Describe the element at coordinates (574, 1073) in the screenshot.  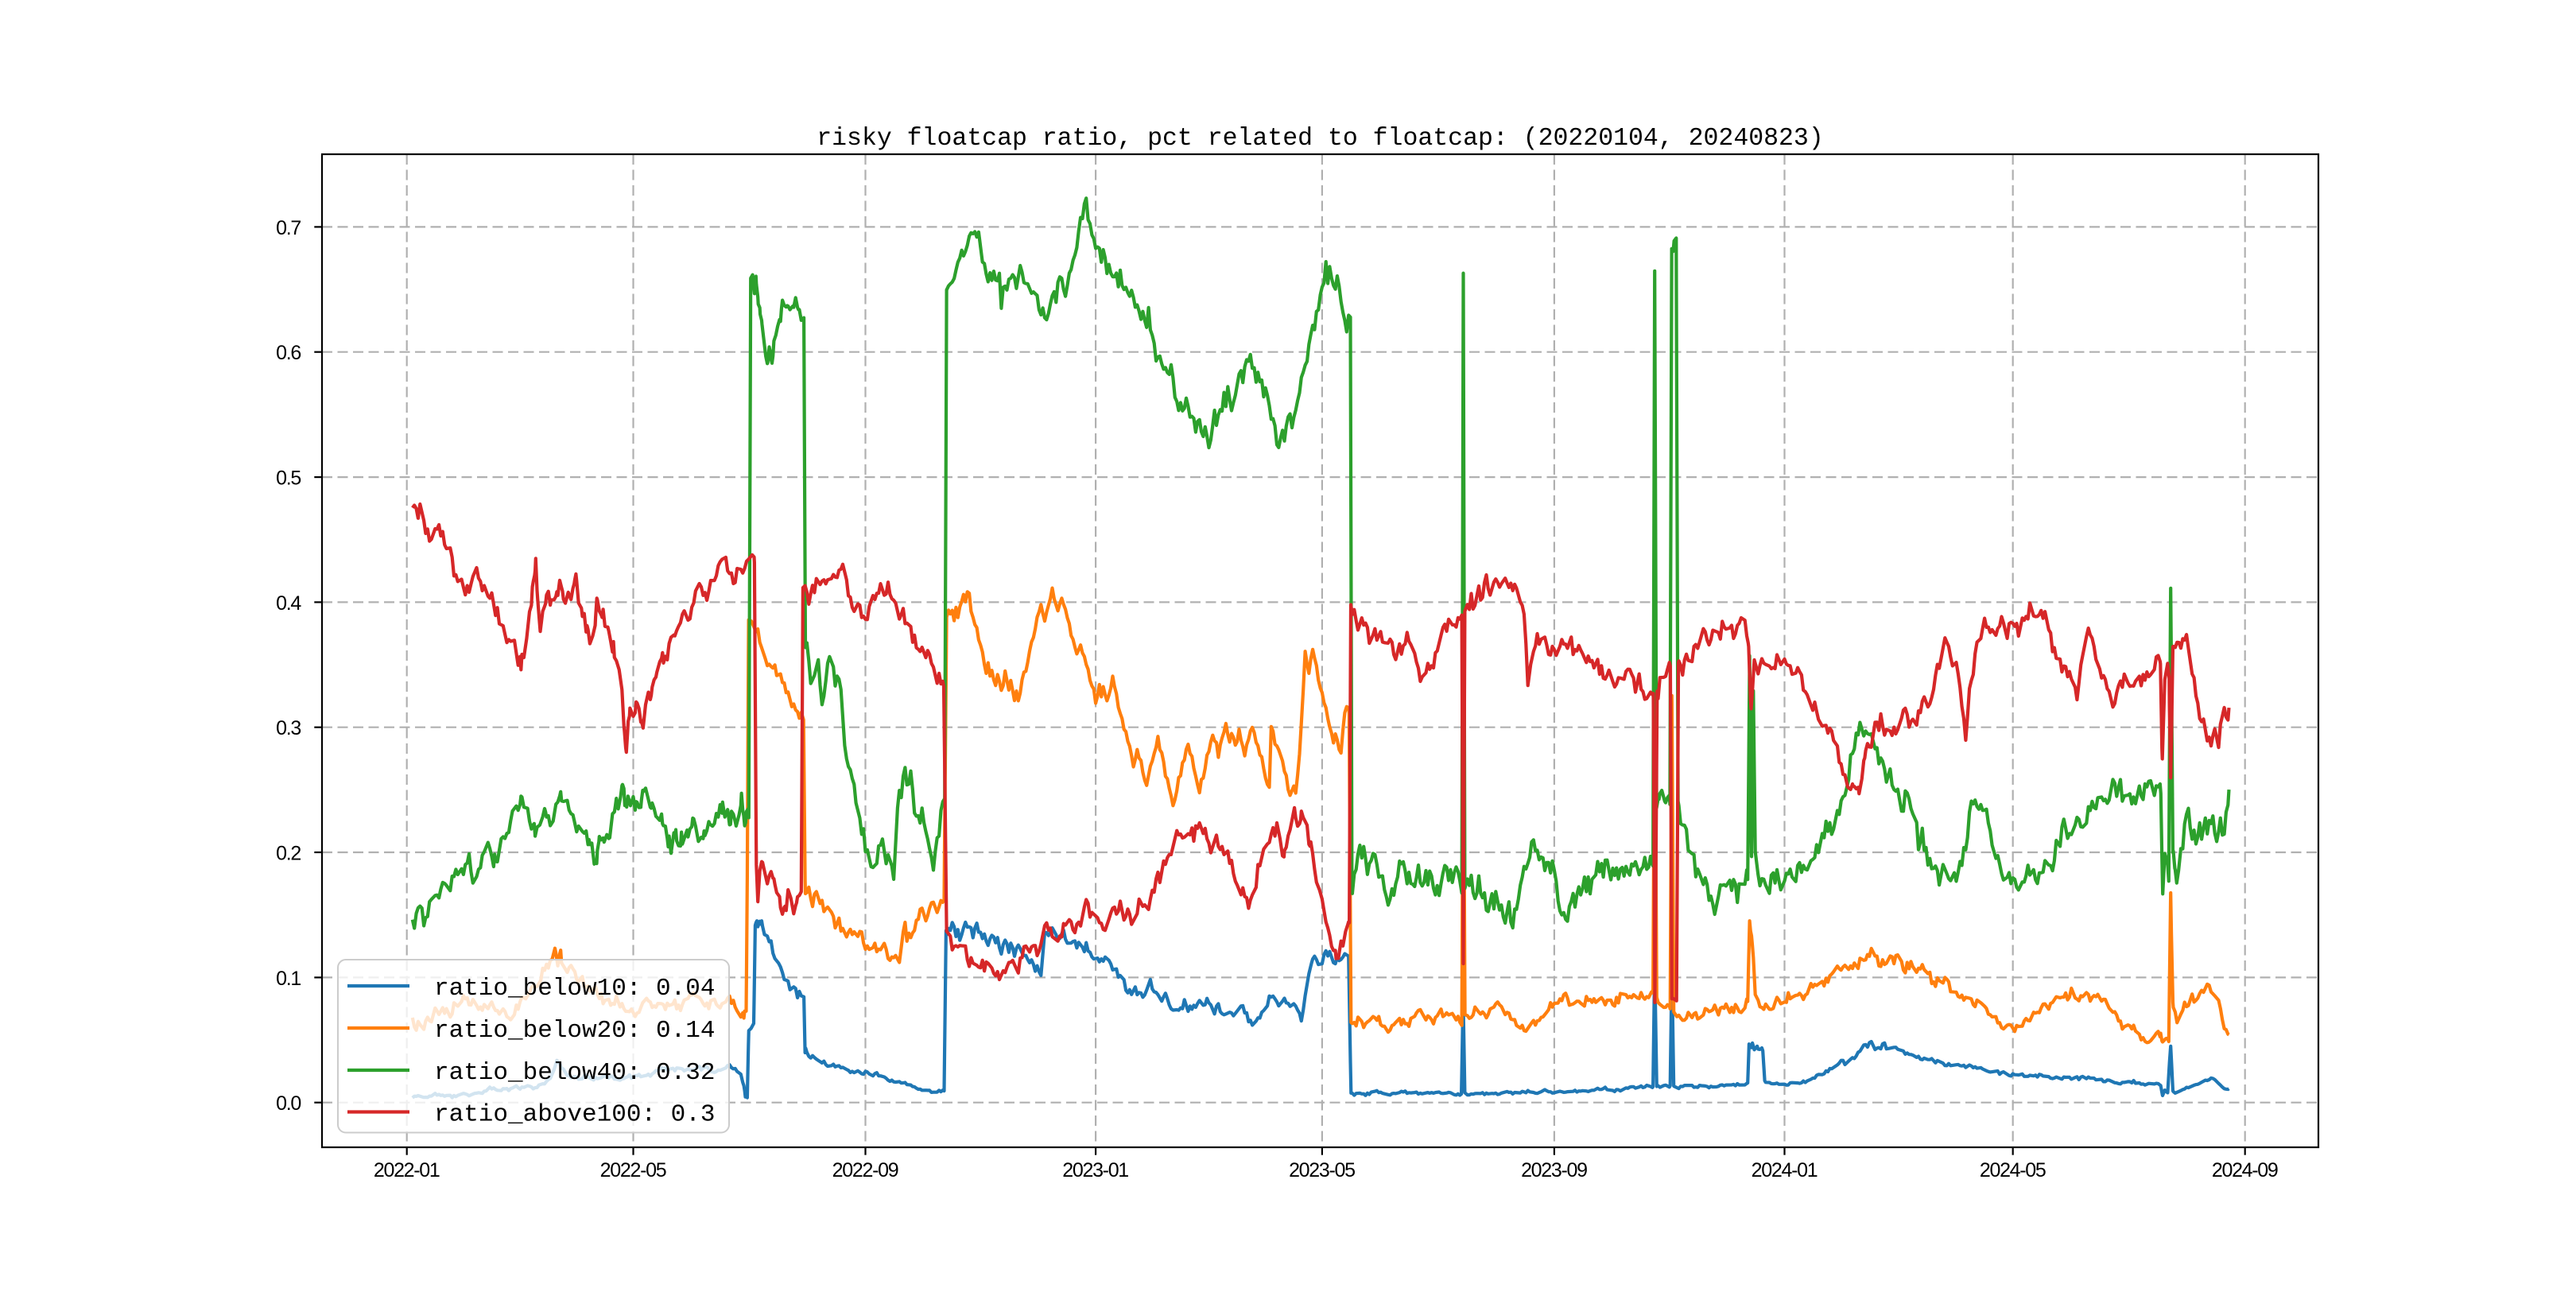
I see `svg-text: ratio_below40: 0.32` at that location.